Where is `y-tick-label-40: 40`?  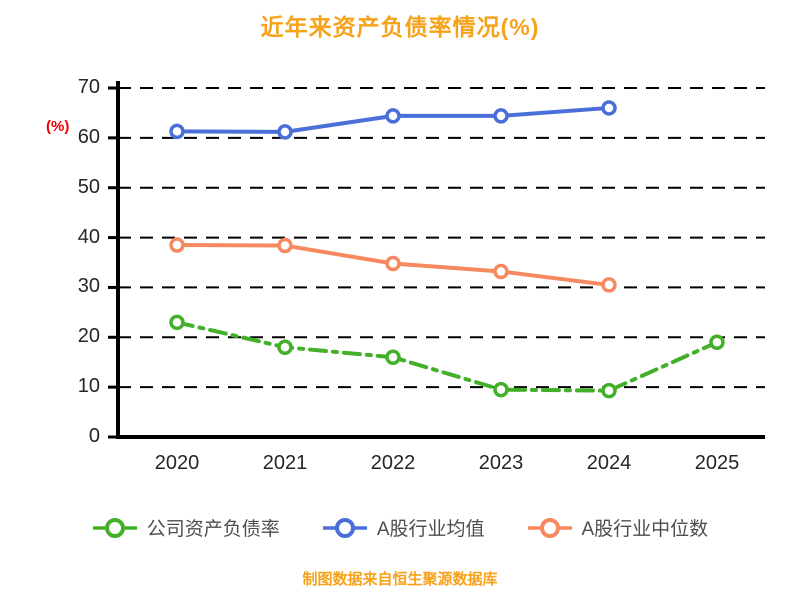
y-tick-label-40: 40 is located at coordinates (88, 236).